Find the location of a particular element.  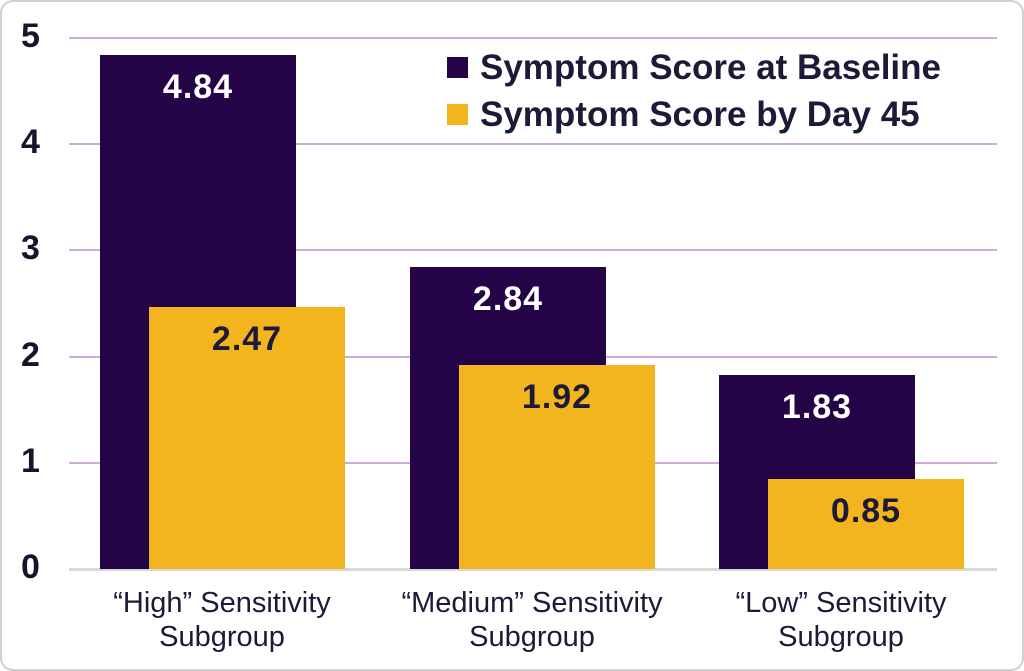

x-axis-category-line: “Low” Sensitivity is located at coordinates (841, 603).